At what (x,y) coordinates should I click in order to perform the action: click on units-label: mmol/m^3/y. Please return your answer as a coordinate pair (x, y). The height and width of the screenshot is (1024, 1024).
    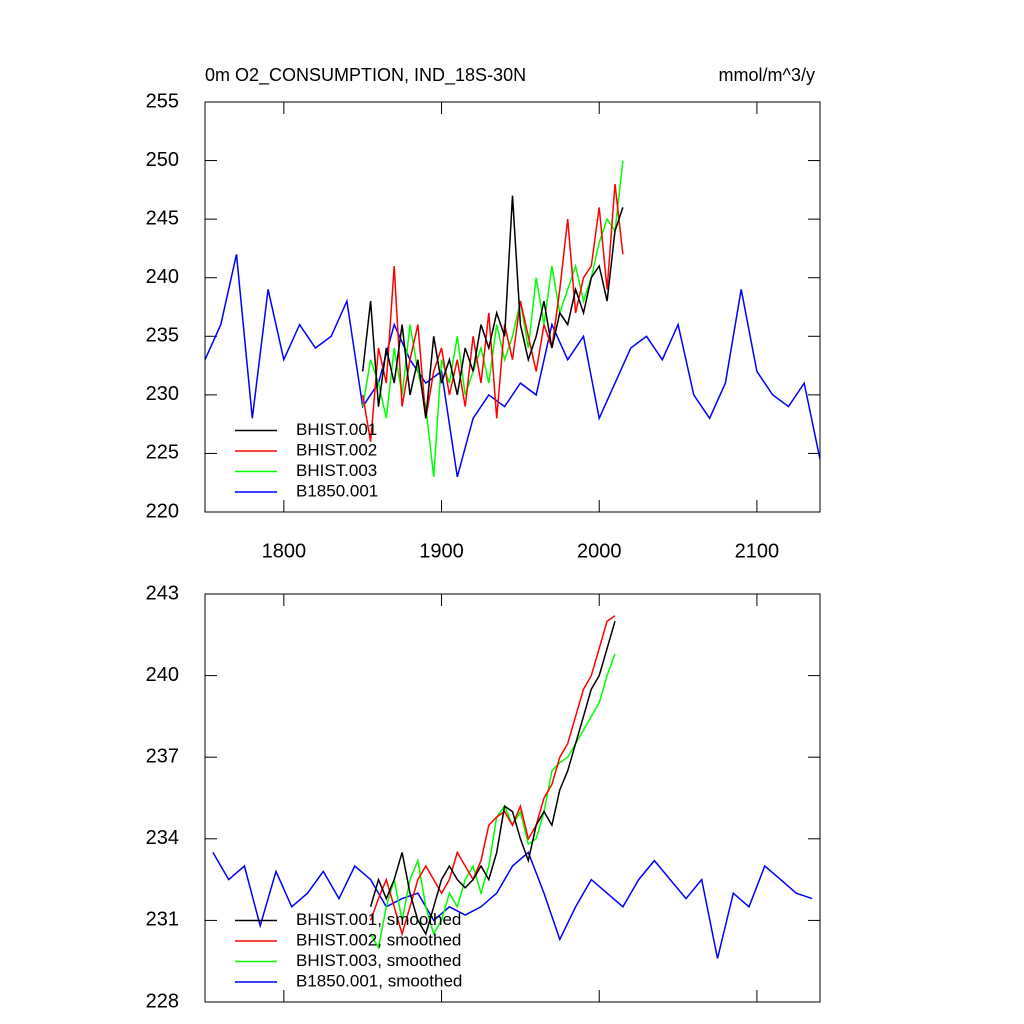
    Looking at the image, I should click on (767, 75).